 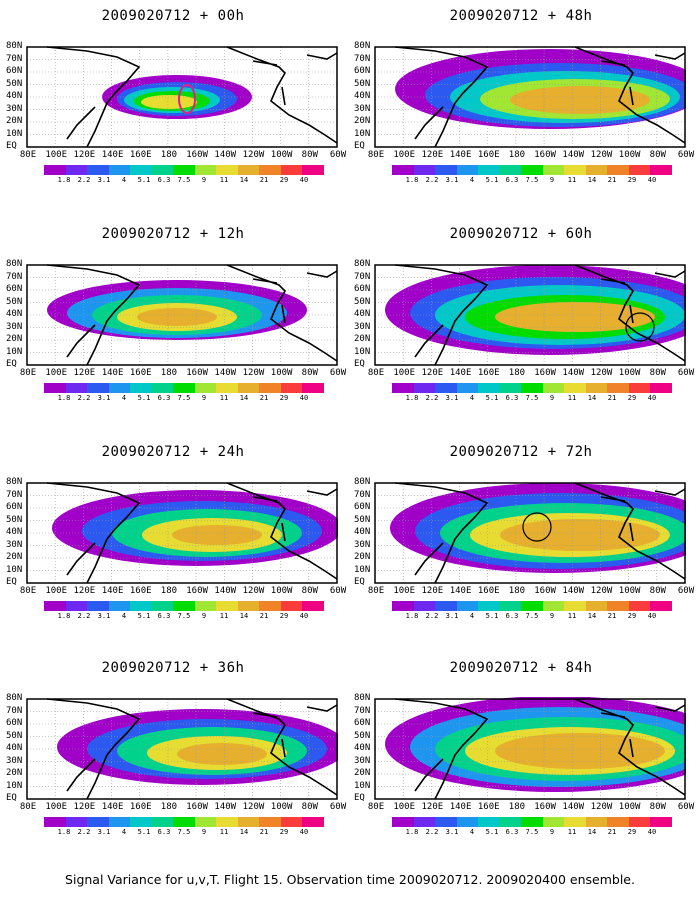 What do you see at coordinates (652, 180) in the screenshot?
I see `colorbar-level-label: 40` at bounding box center [652, 180].